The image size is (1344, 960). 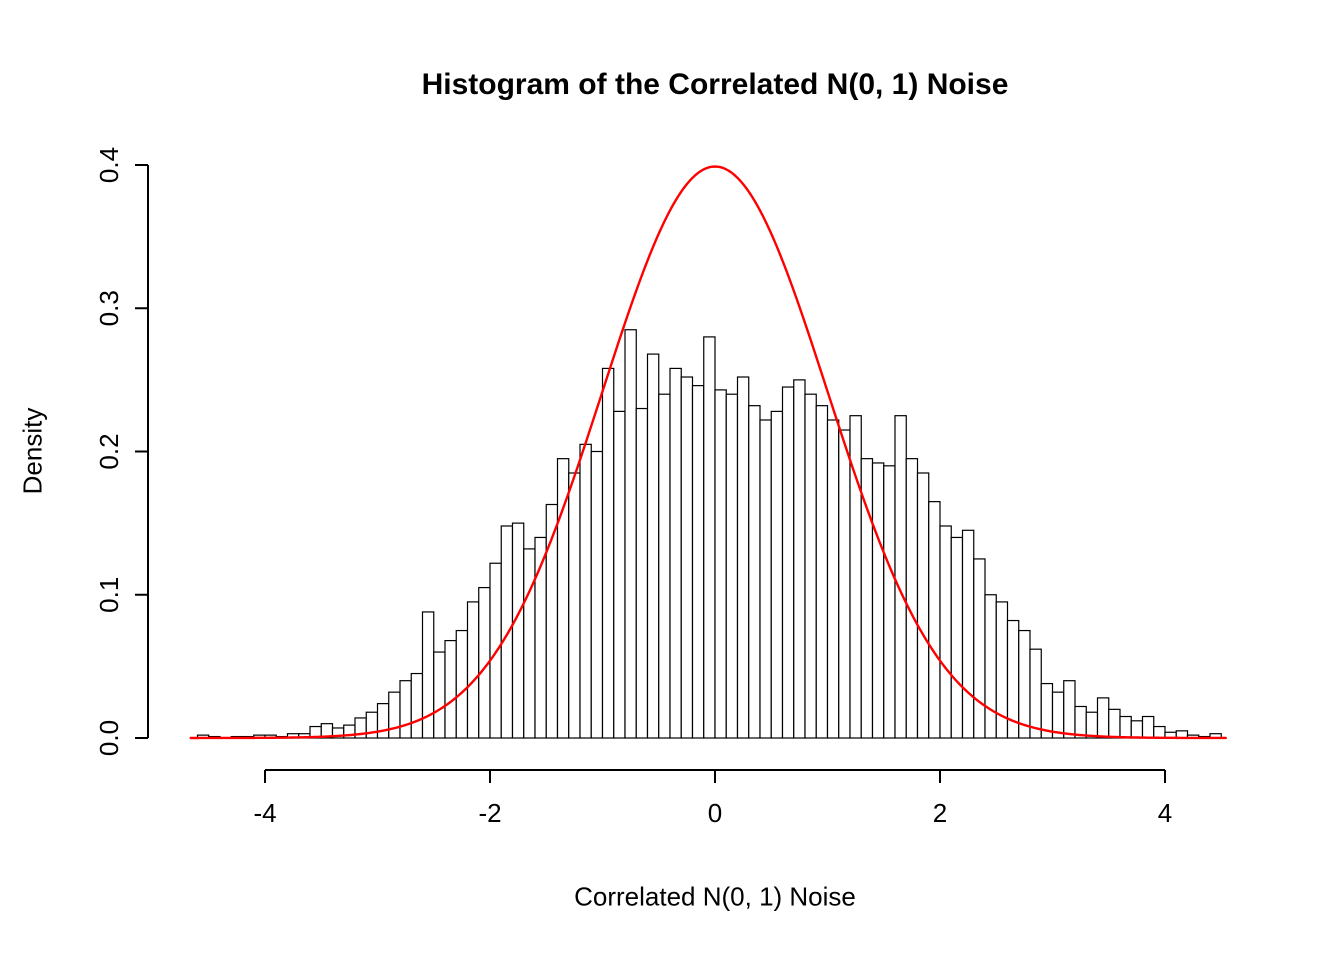 I want to click on y-tick-label: 0.4, so click(x=109, y=165).